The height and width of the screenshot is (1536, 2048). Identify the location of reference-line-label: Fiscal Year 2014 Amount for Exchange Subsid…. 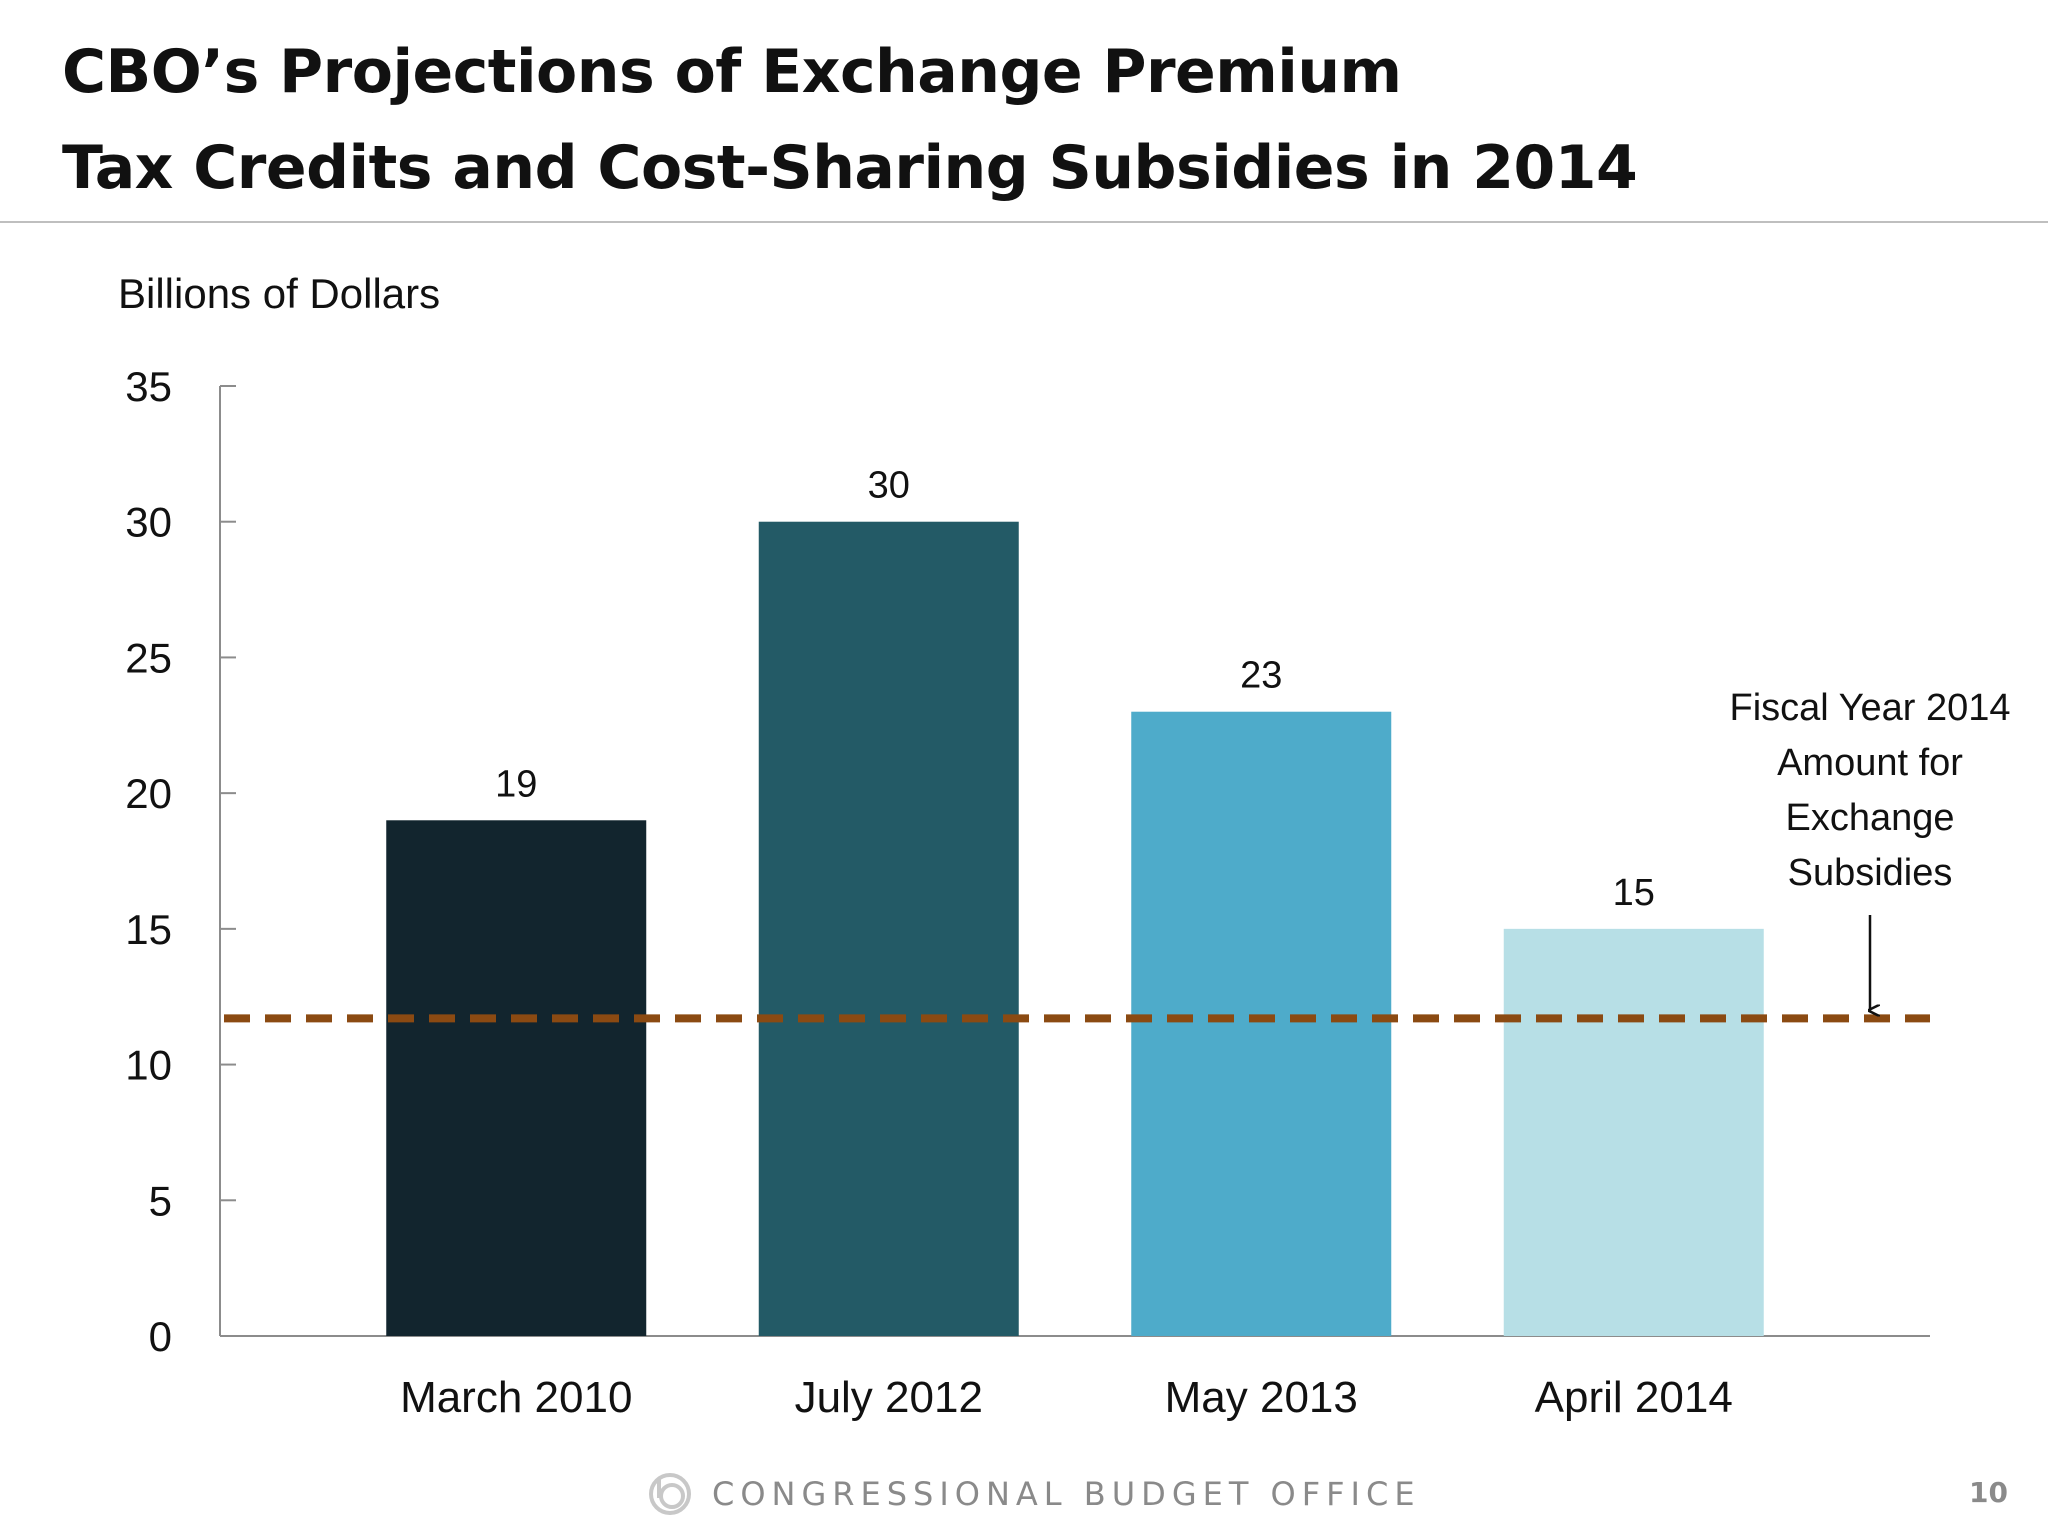
(1870, 790).